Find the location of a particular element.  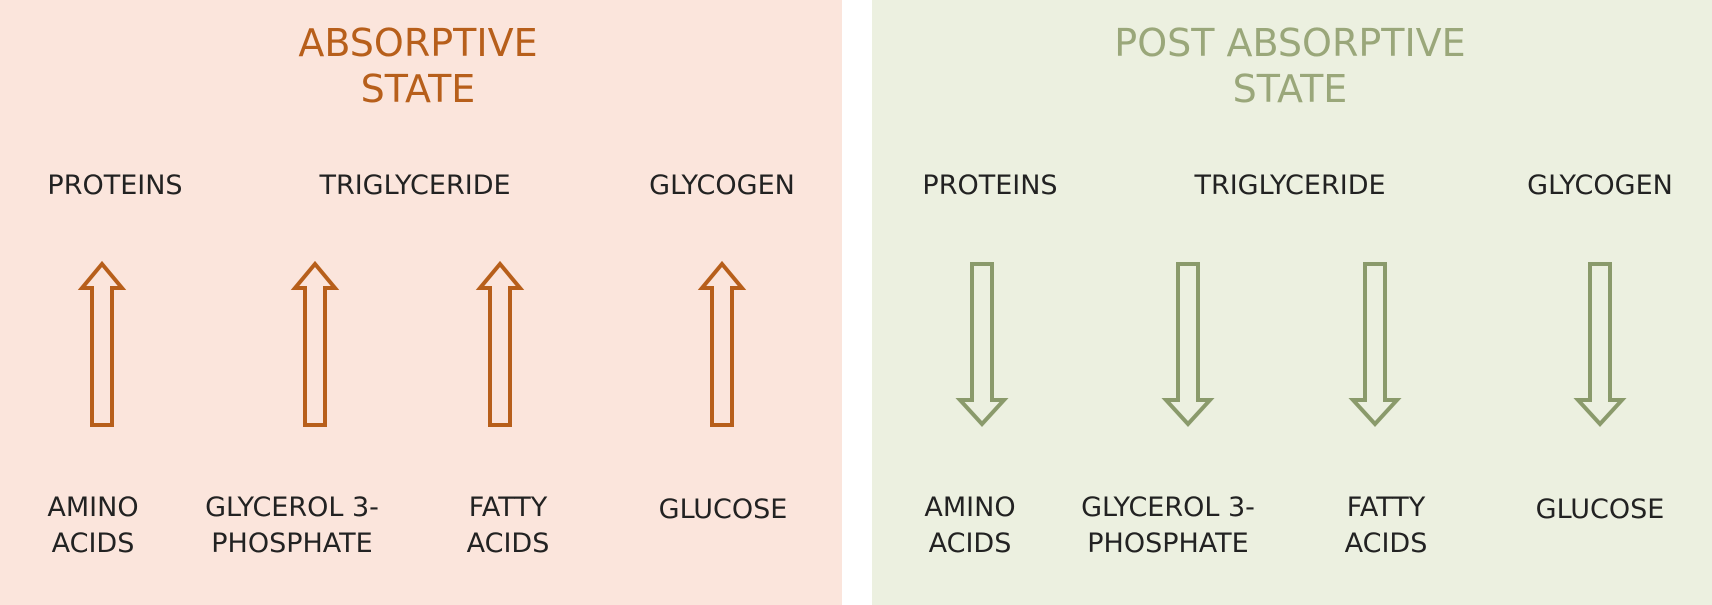

post-absorptive-state-title: POST ABSORPTIVE STATE is located at coordinates (1290, 66).